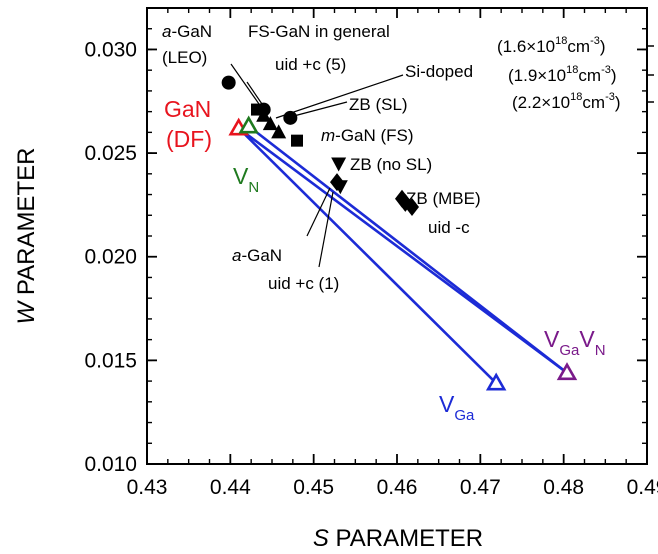 The image size is (658, 554). What do you see at coordinates (110, 464) in the screenshot?
I see `y-tick-label: 0.010` at bounding box center [110, 464].